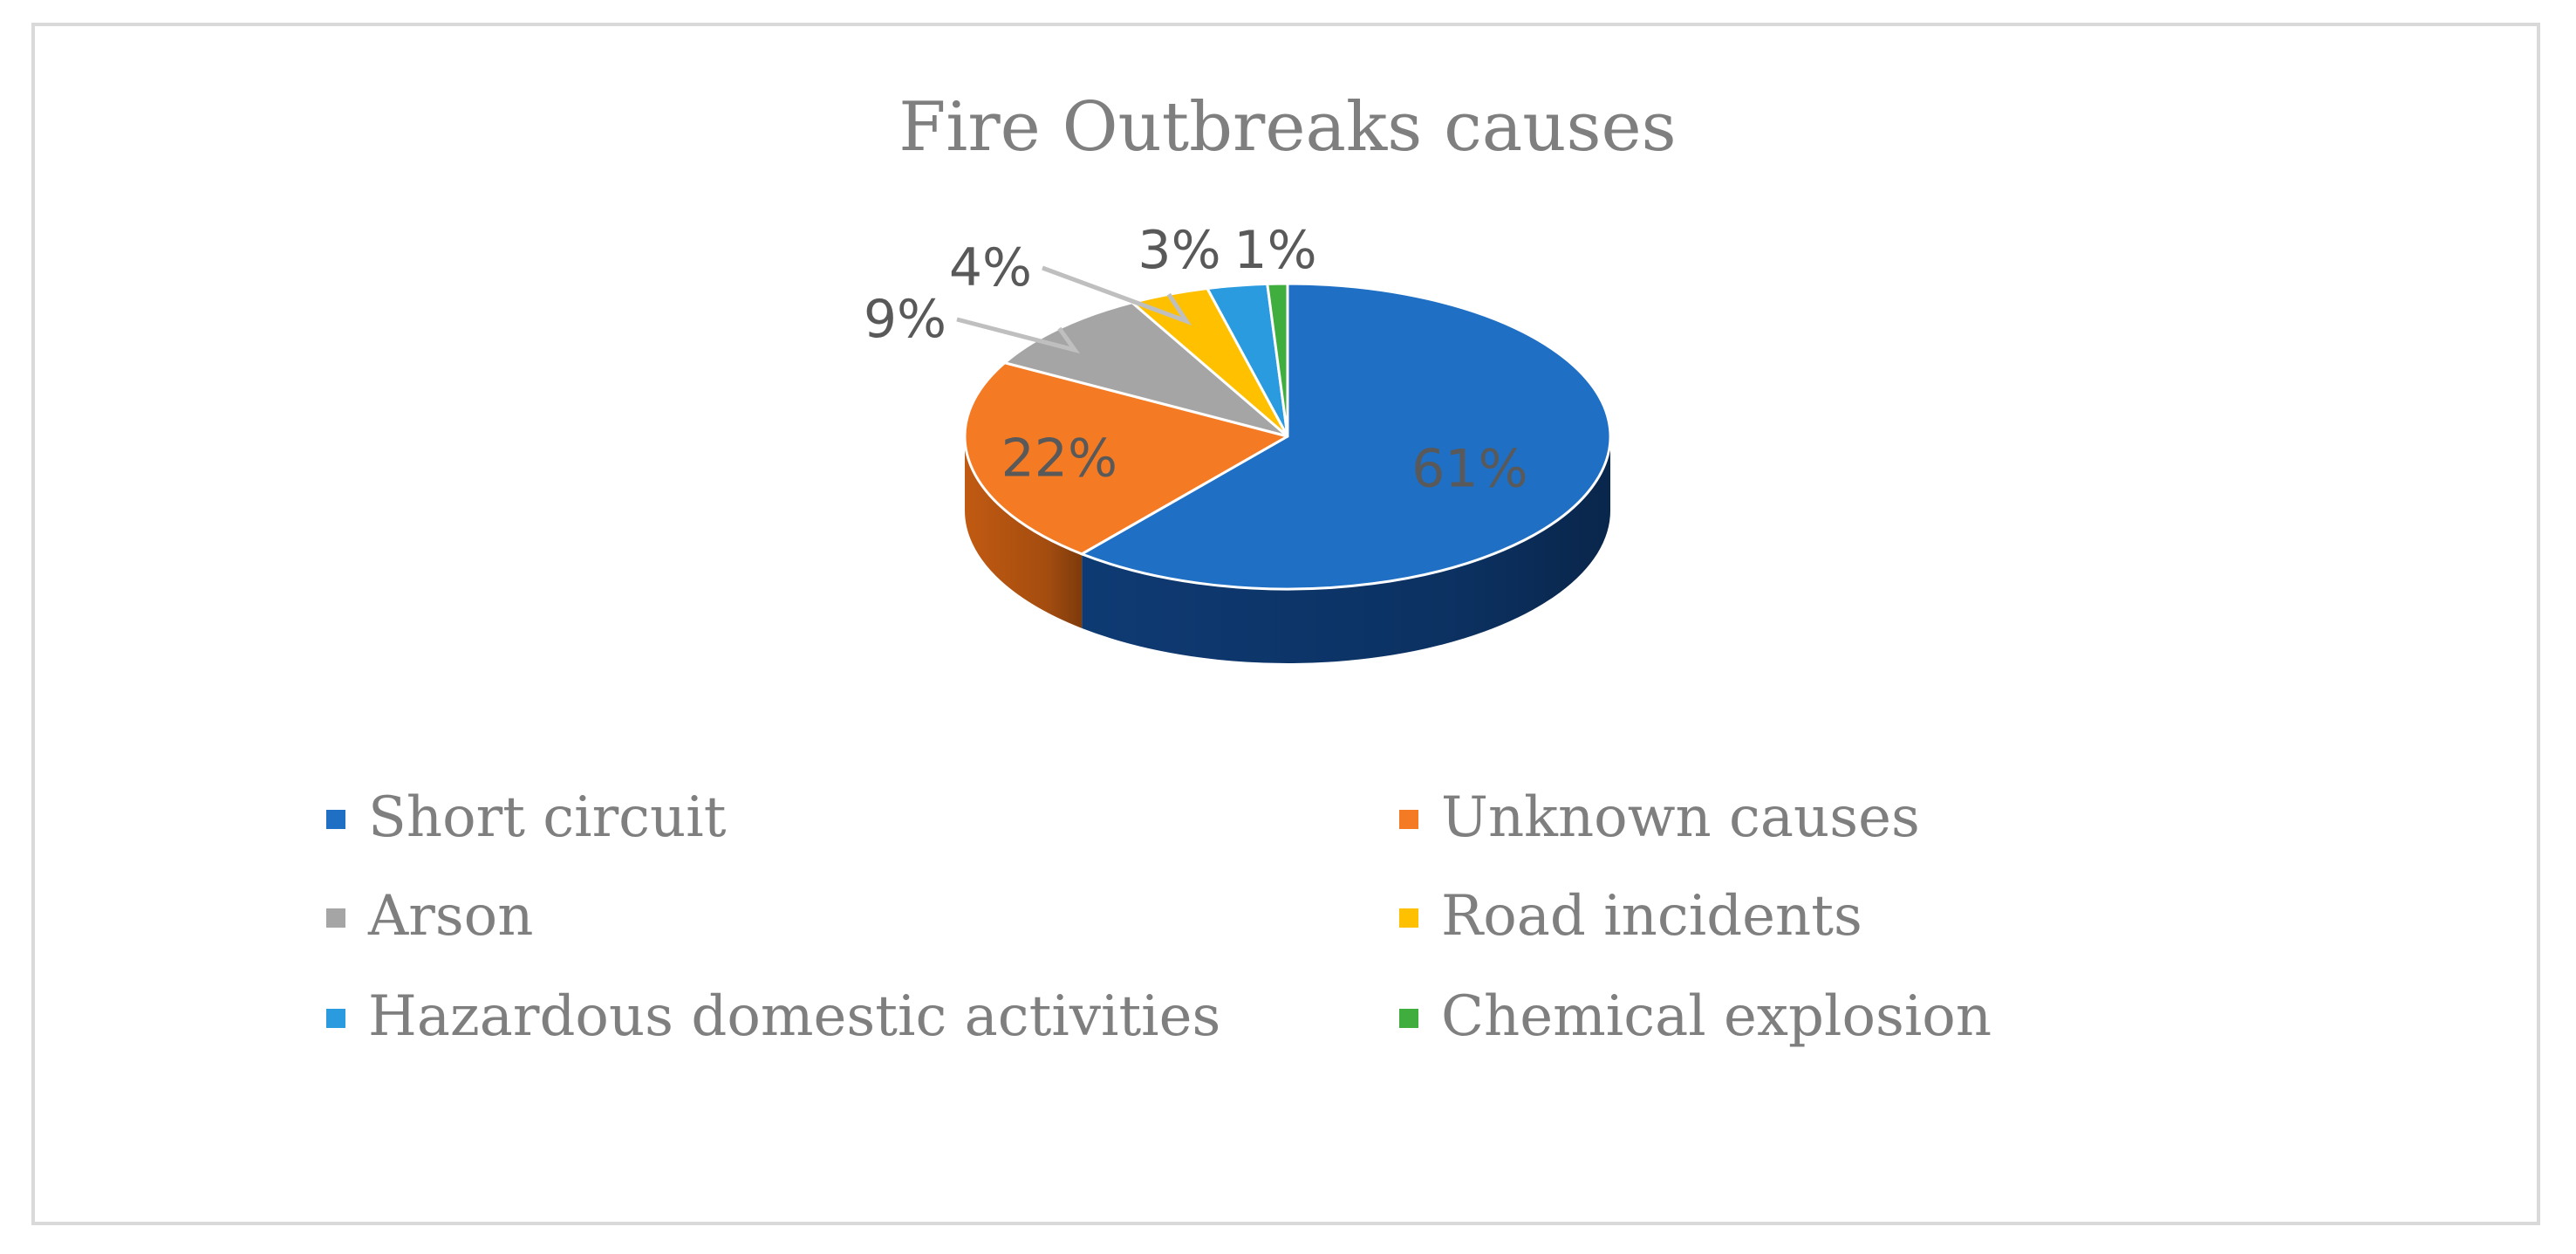 This screenshot has height=1254, width=2576. Describe the element at coordinates (1117, 295) in the screenshot. I see `leader-line-road-incidents` at that location.